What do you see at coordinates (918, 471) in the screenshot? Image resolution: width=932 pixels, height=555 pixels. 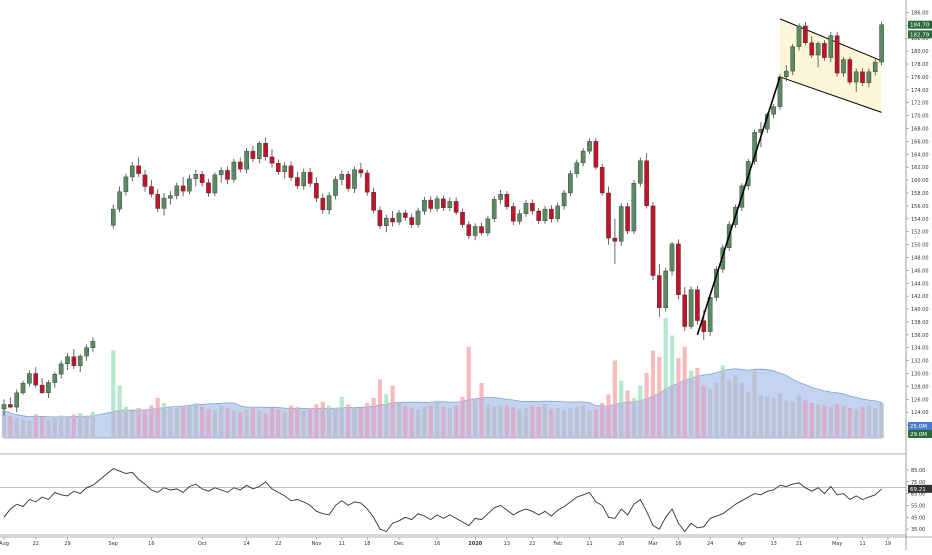 I see `rsi-tick-label: 85.00` at bounding box center [918, 471].